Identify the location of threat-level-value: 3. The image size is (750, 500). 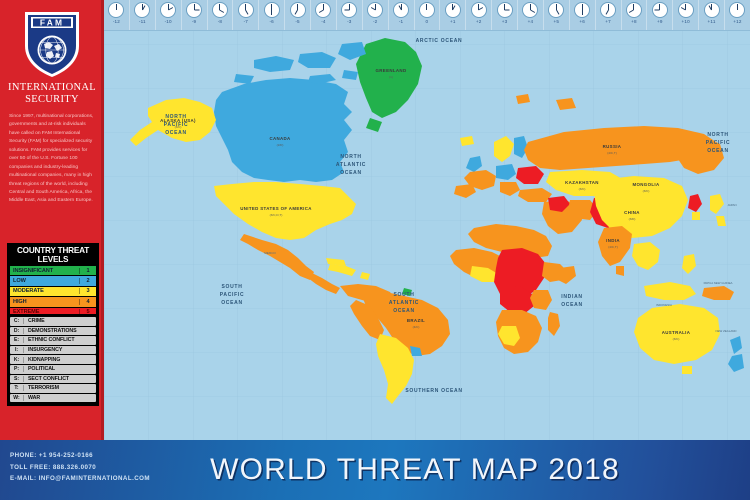
(87, 291).